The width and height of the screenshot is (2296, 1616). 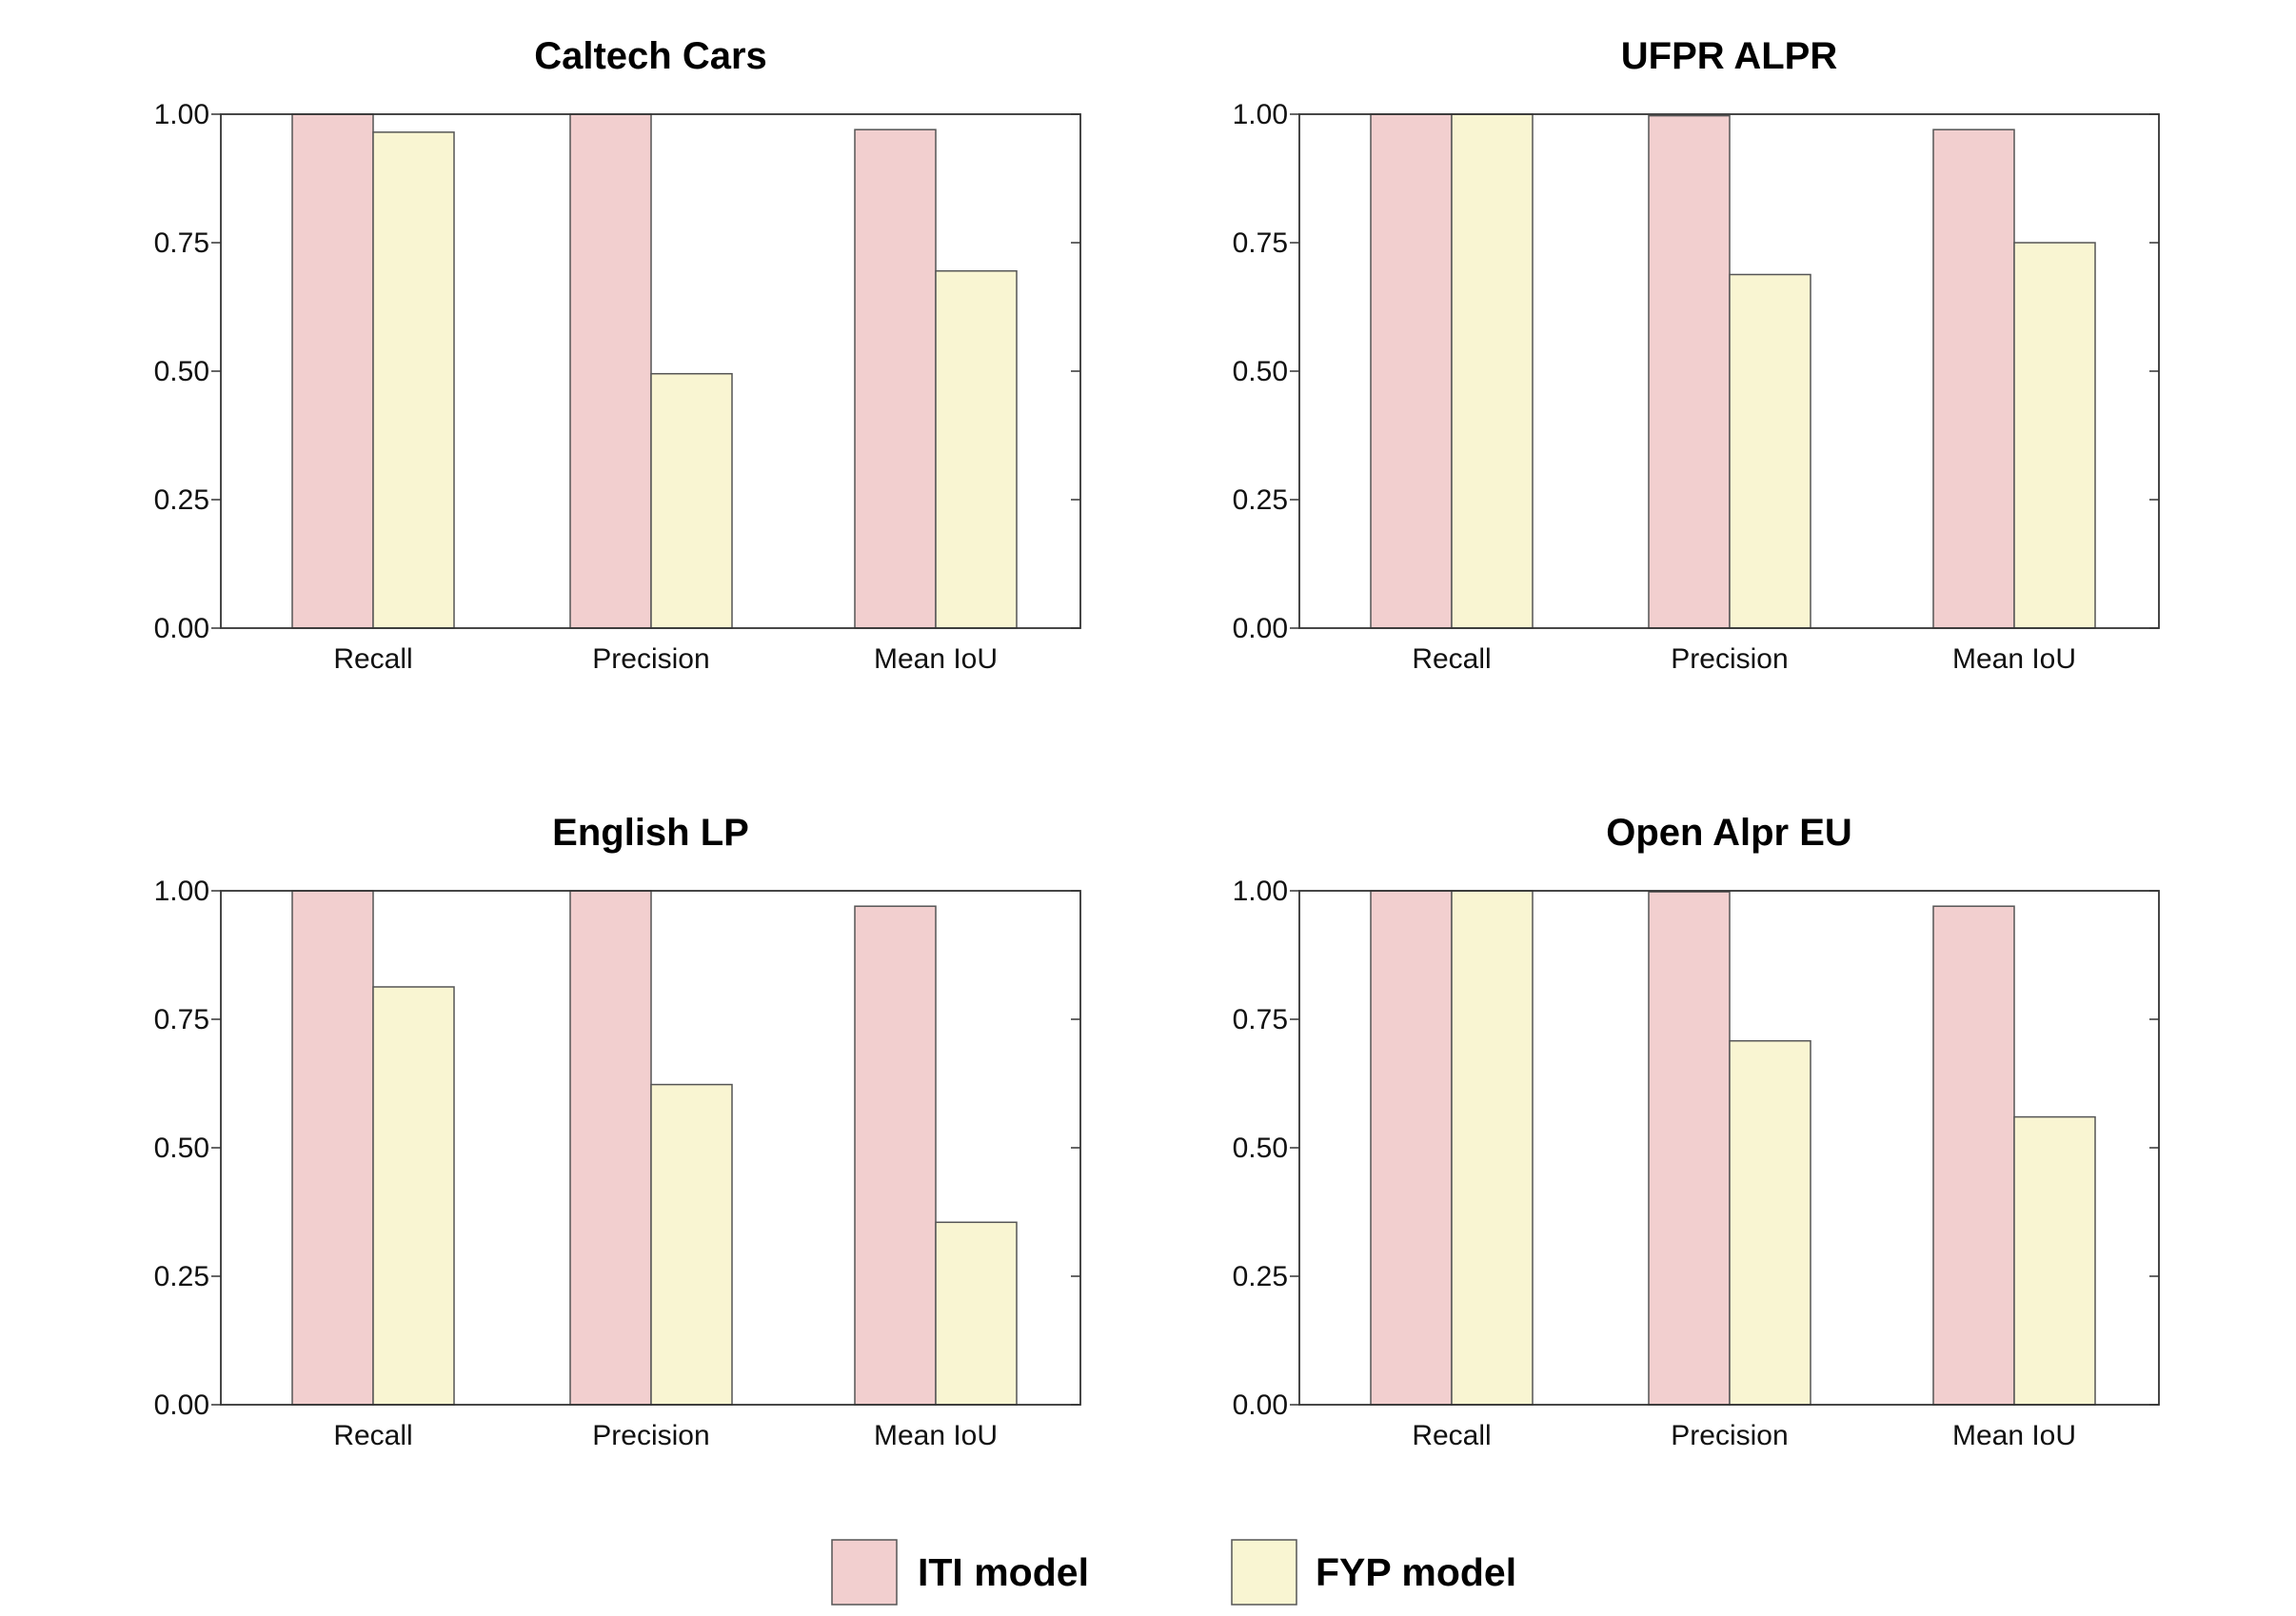 What do you see at coordinates (1173, 1572) in the screenshot?
I see `legend: ITI model FYP model` at bounding box center [1173, 1572].